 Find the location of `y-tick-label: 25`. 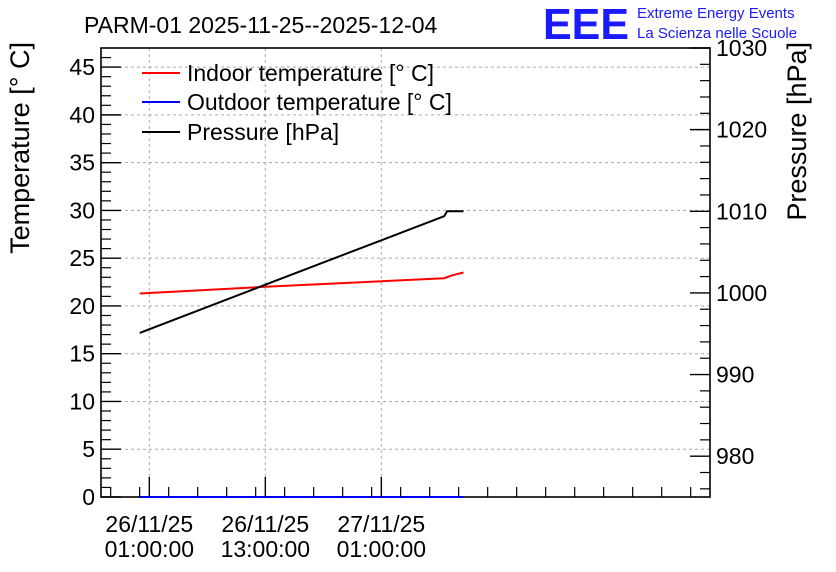

y-tick-label: 25 is located at coordinates (82, 258).